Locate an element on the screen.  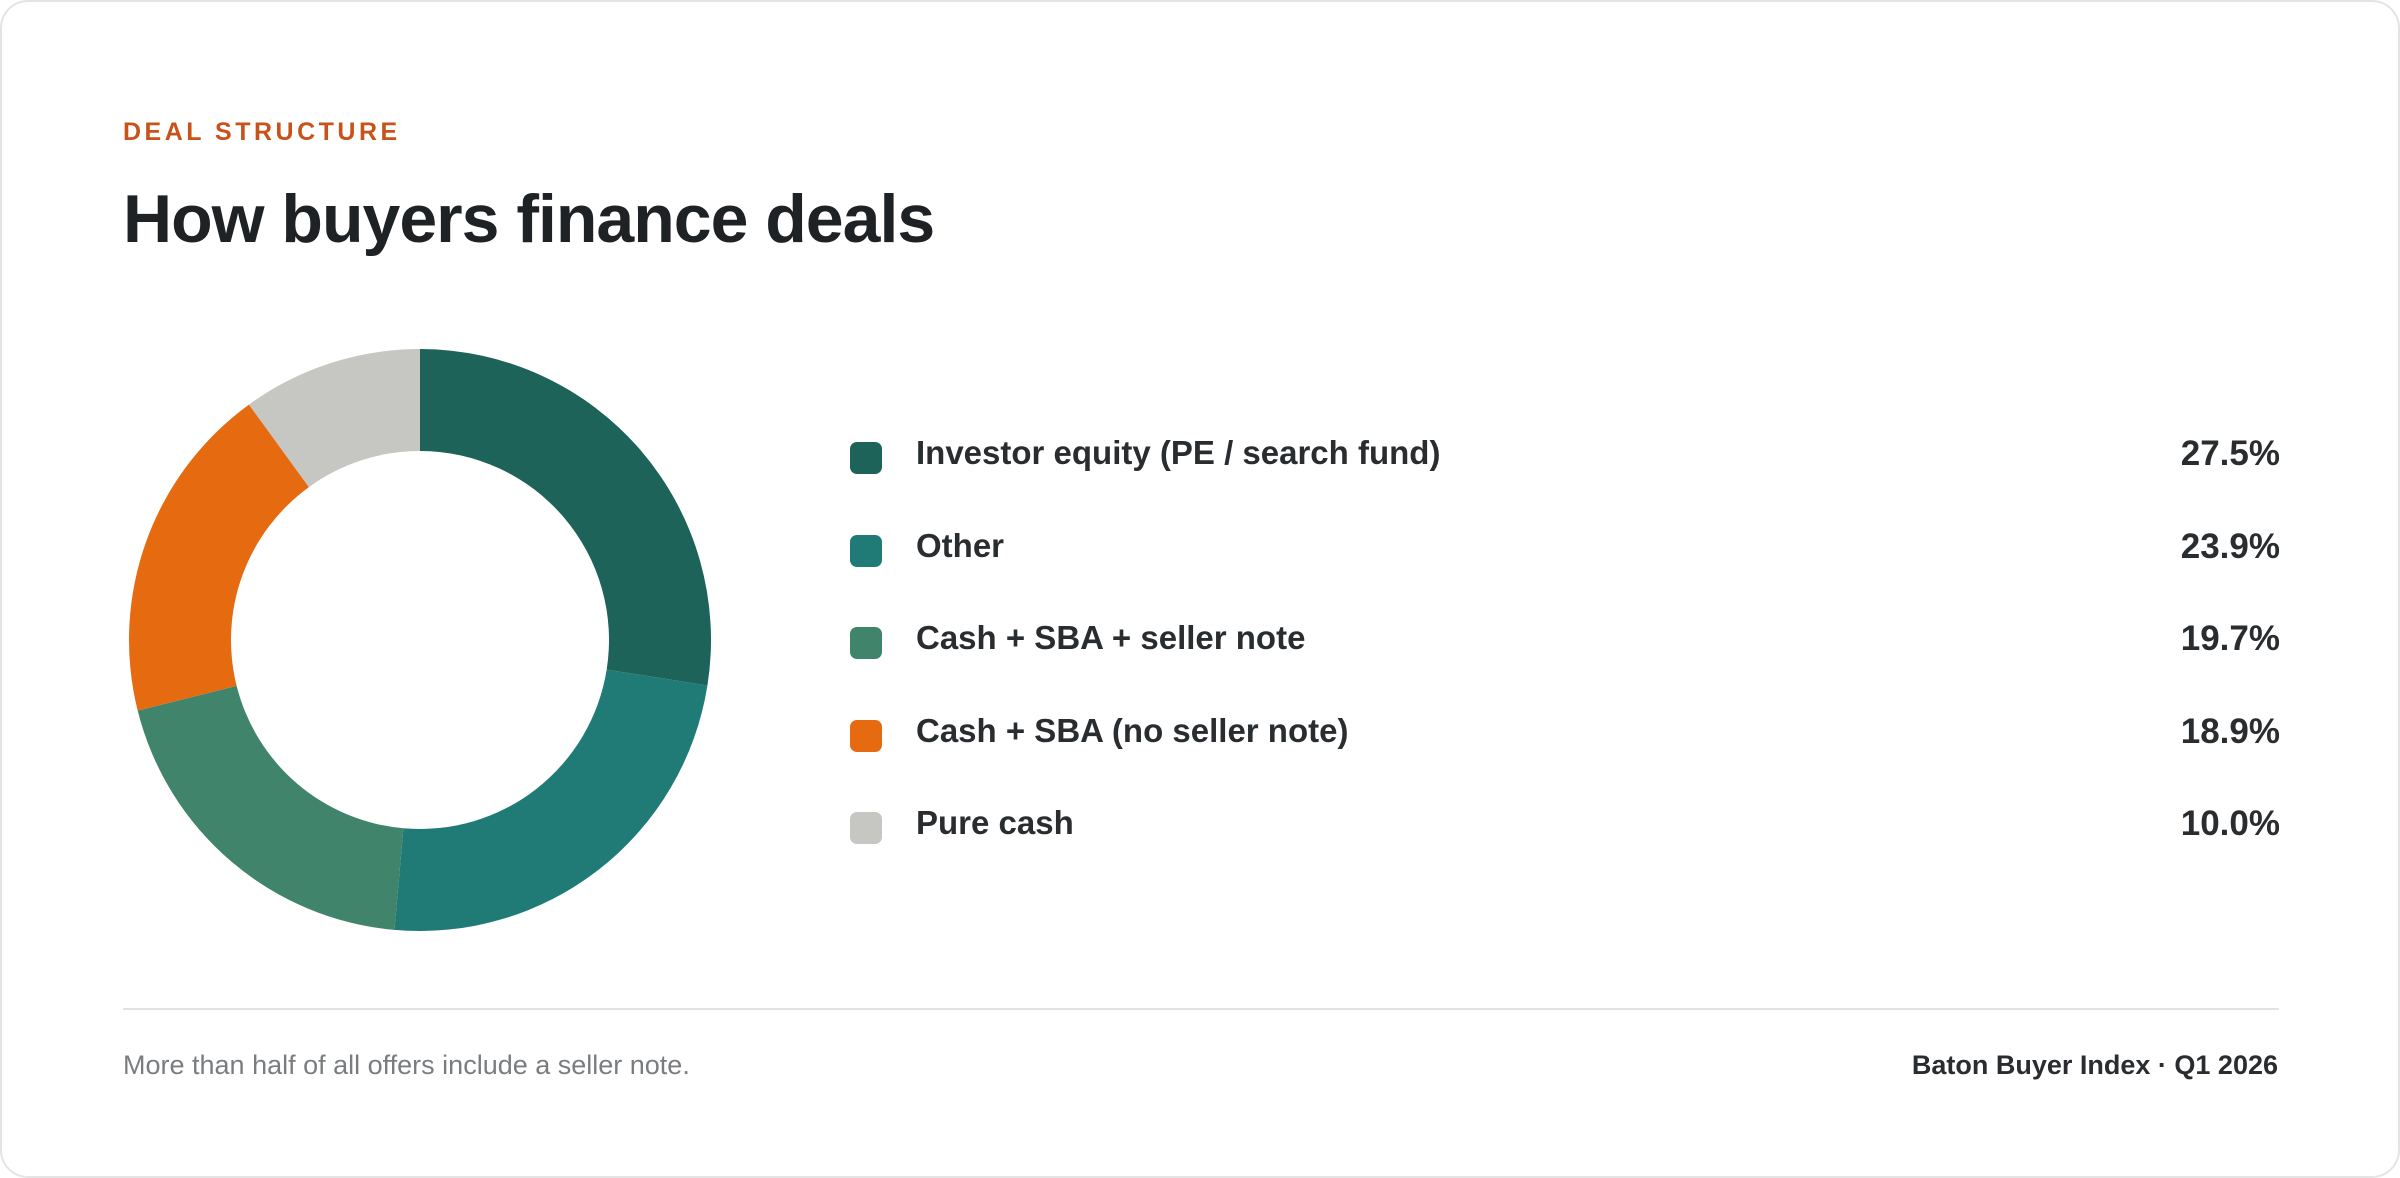
chart-title: How buyers finance deals is located at coordinates (529, 219).